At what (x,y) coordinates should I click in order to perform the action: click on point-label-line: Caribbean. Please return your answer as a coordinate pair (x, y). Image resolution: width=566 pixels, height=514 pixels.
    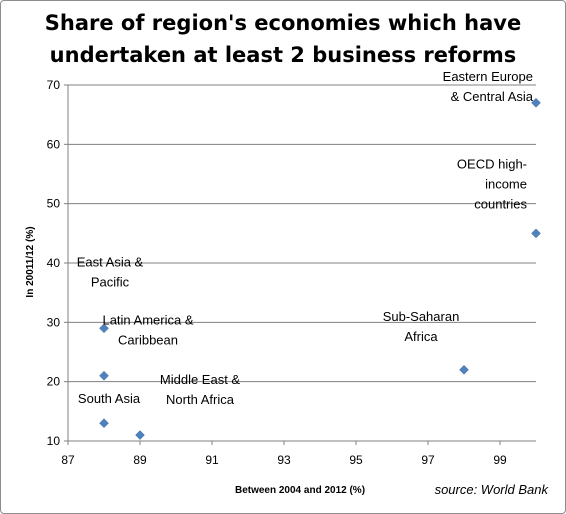
    Looking at the image, I should click on (148, 340).